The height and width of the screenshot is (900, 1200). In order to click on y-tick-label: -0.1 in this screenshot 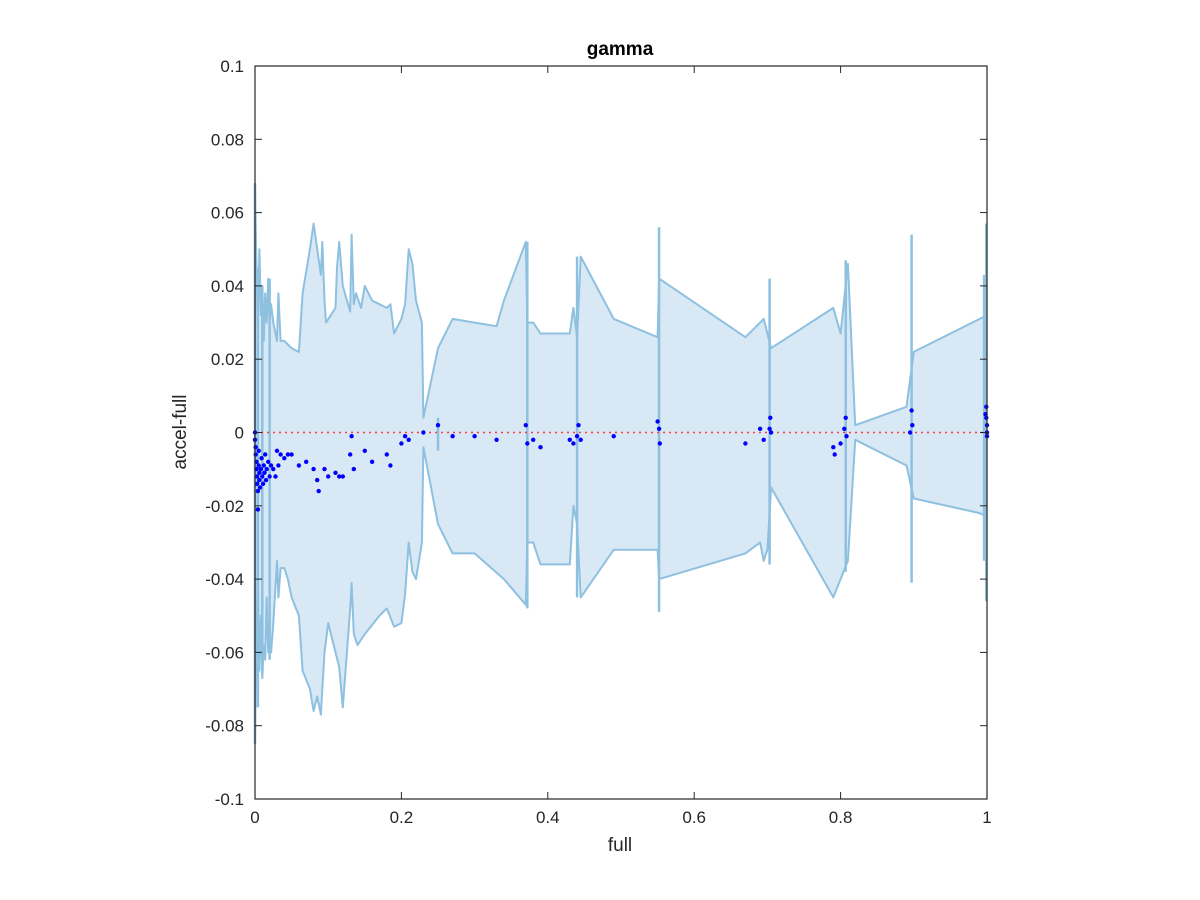, I will do `click(229, 799)`.